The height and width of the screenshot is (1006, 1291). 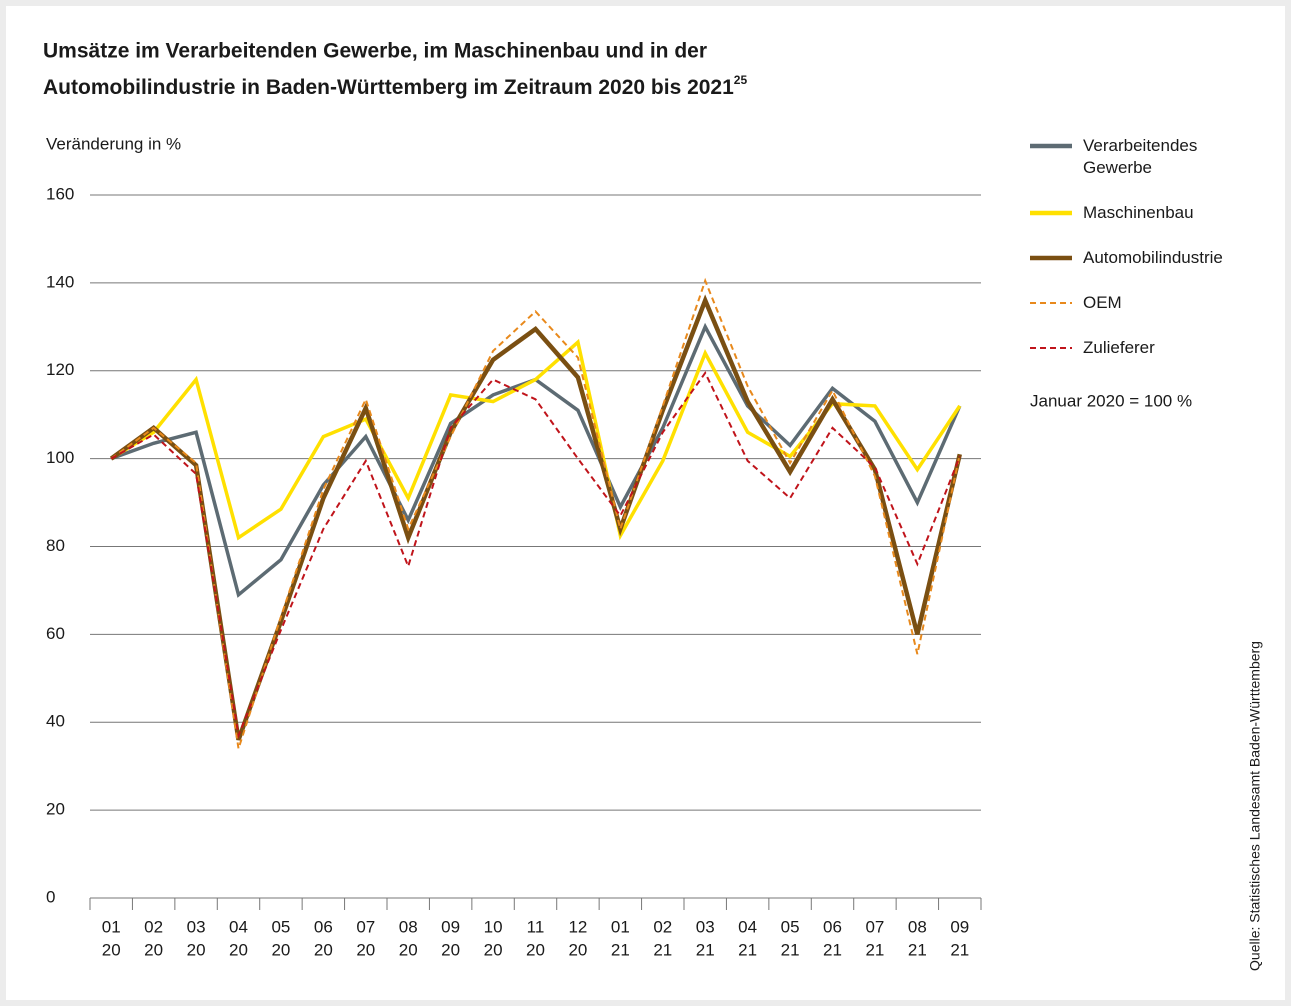 What do you see at coordinates (493, 926) in the screenshot?
I see `x-tick-label: 10` at bounding box center [493, 926].